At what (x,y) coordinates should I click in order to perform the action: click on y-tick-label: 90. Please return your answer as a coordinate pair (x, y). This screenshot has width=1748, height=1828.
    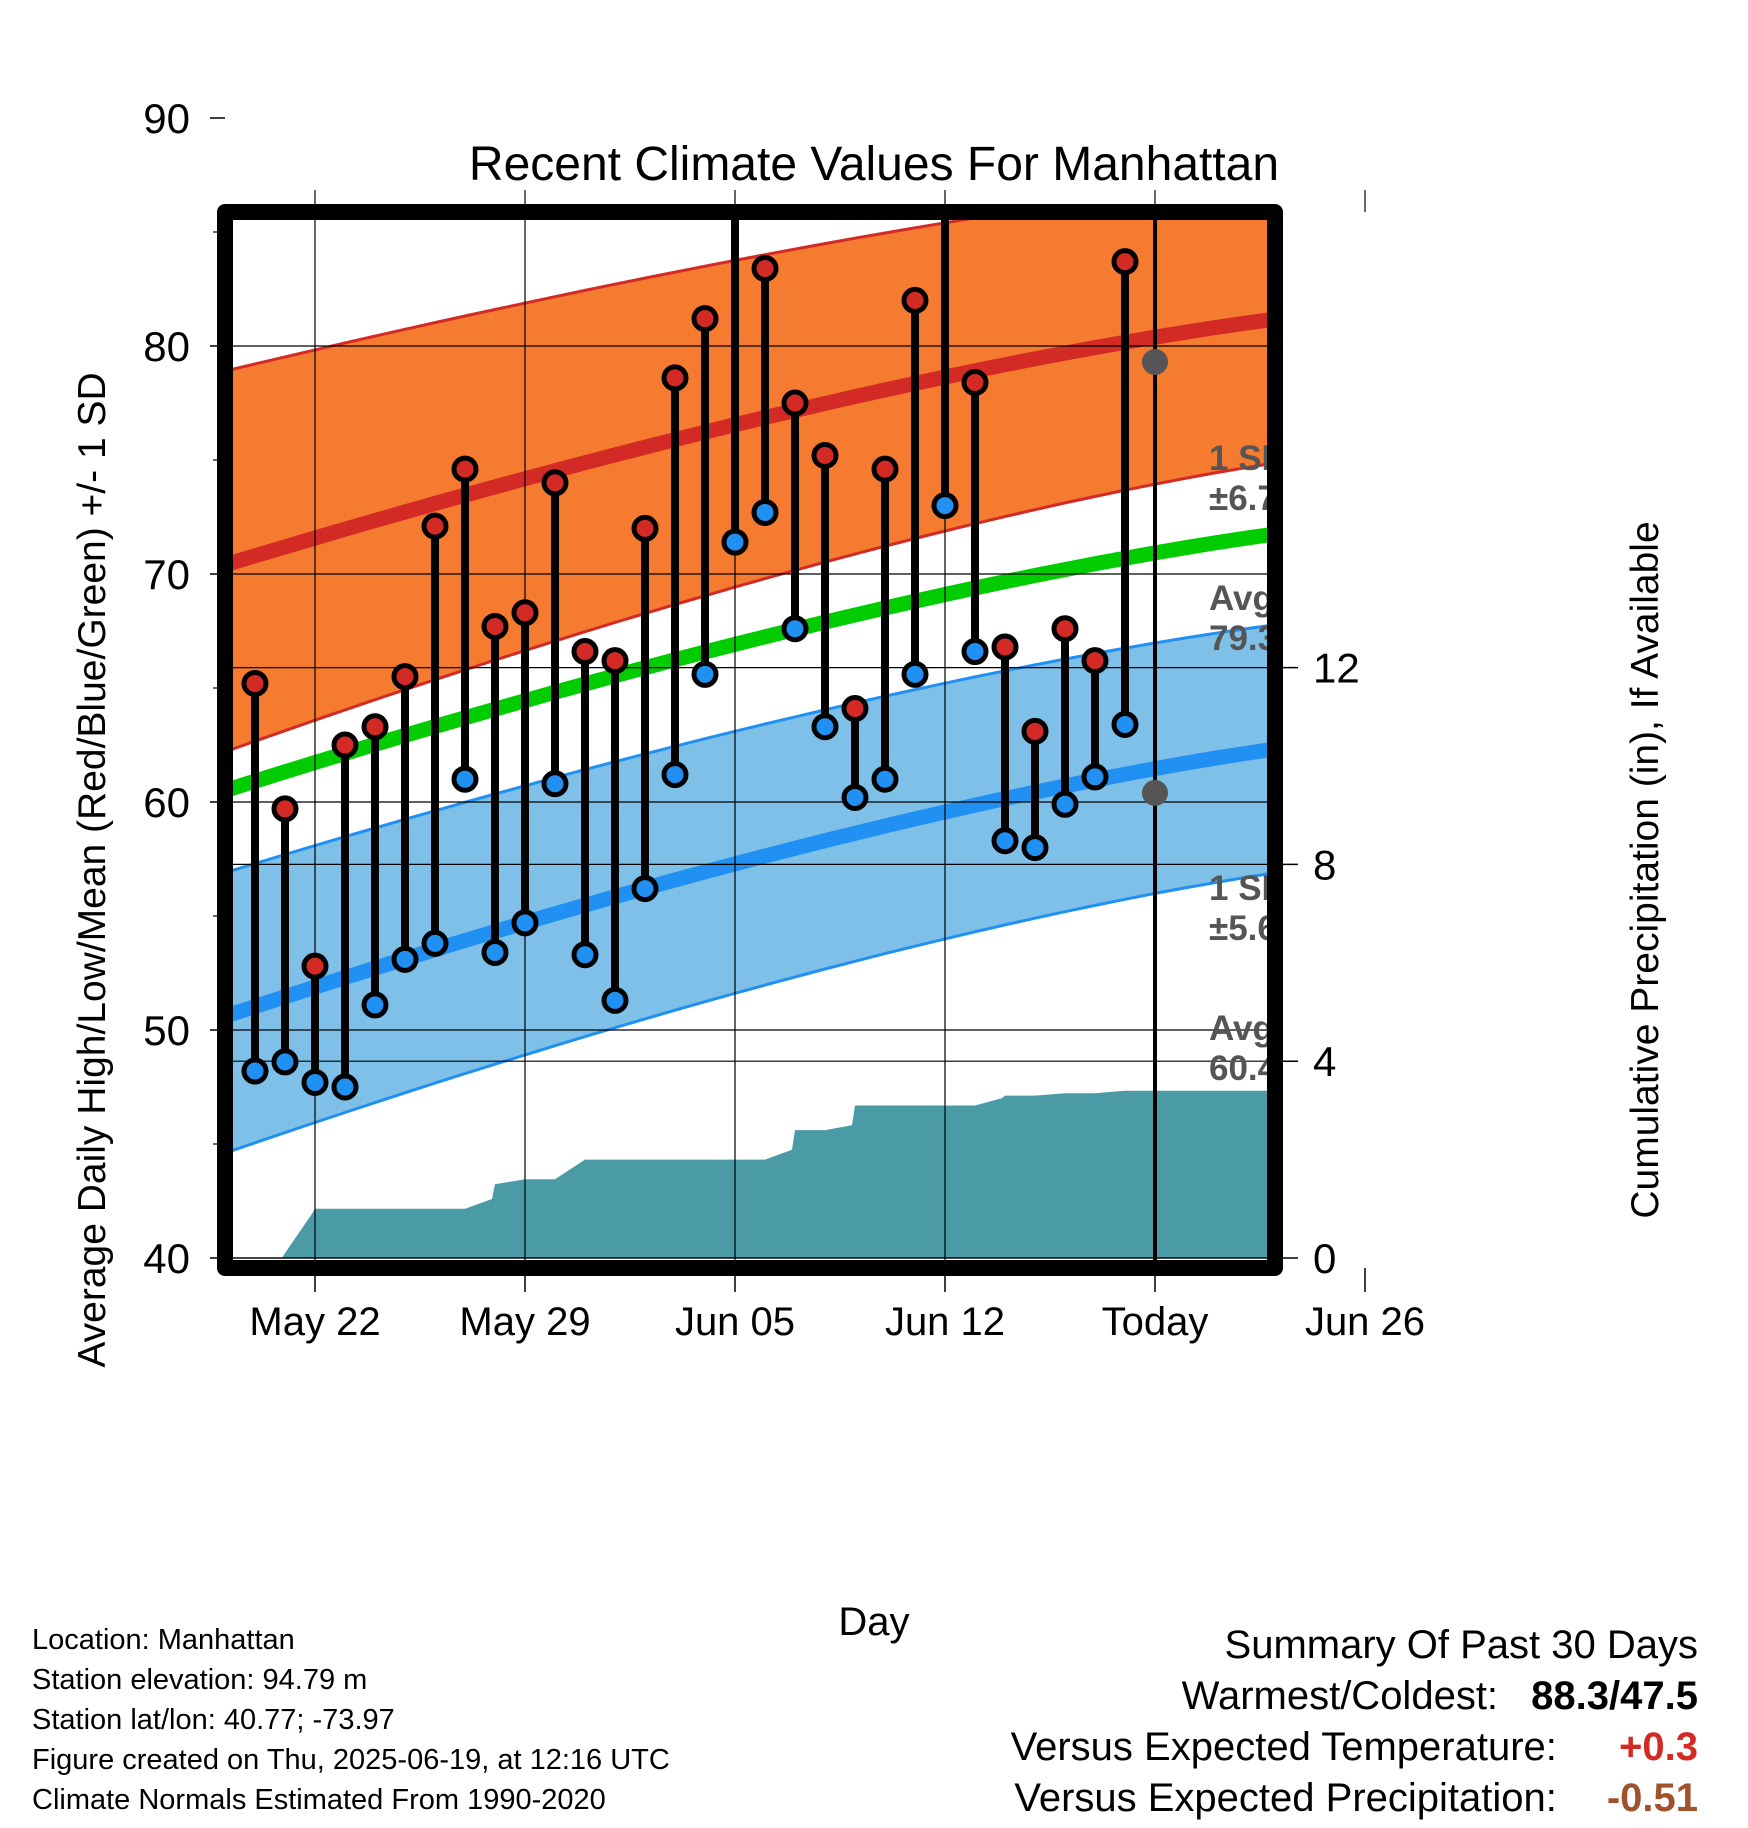
    Looking at the image, I should click on (166, 118).